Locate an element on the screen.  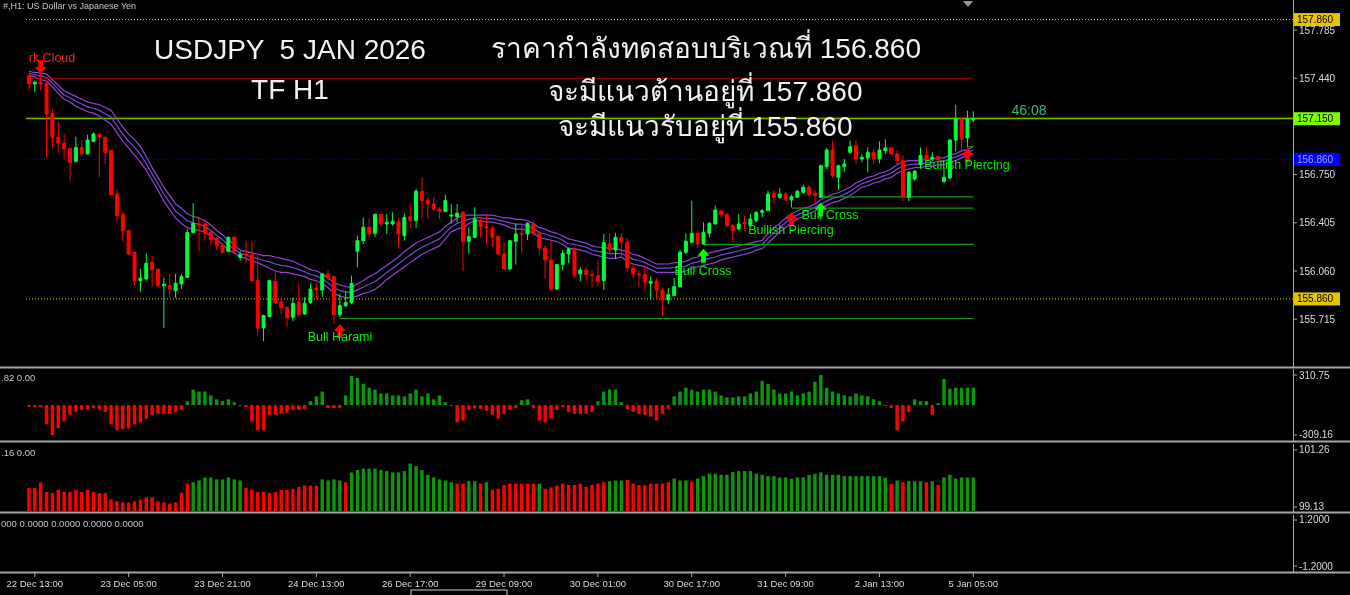
ref-line-label: 156.860 is located at coordinates (1315, 159).